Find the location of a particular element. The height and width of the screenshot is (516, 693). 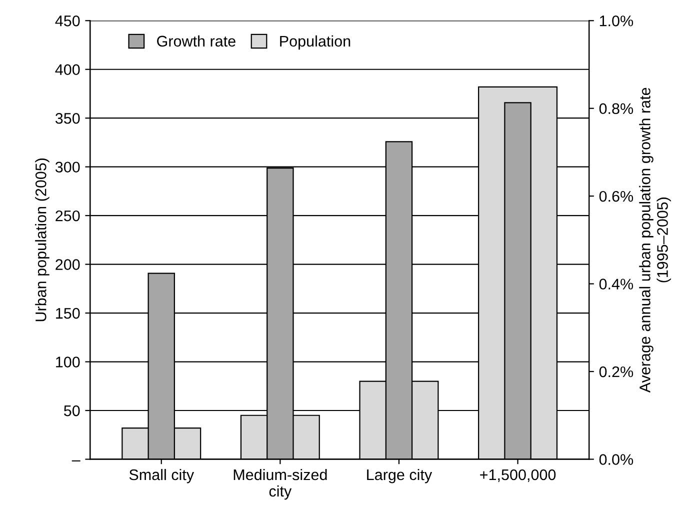

y-tick-label: 400 is located at coordinates (67, 70).